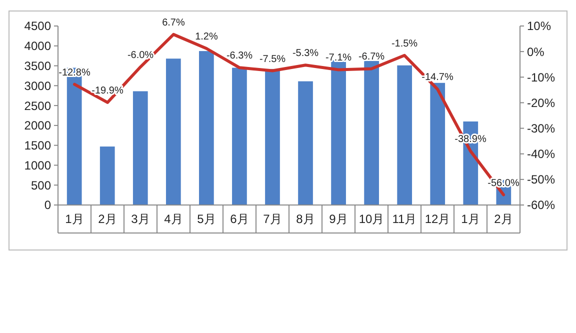  Describe the element at coordinates (541, 154) in the screenshot. I see `y2-tick-label: -40%` at that location.